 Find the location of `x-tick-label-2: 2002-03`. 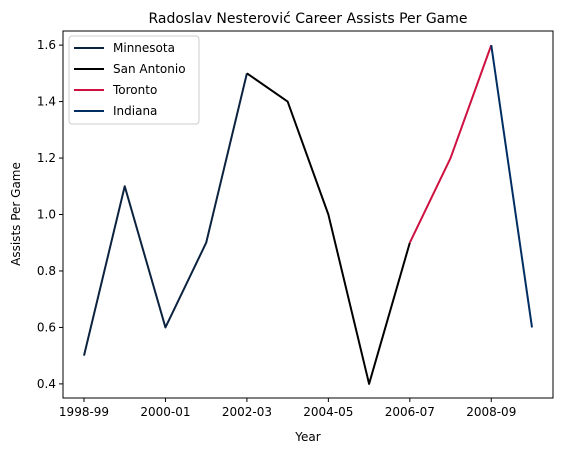

x-tick-label-2: 2002-03 is located at coordinates (247, 412).